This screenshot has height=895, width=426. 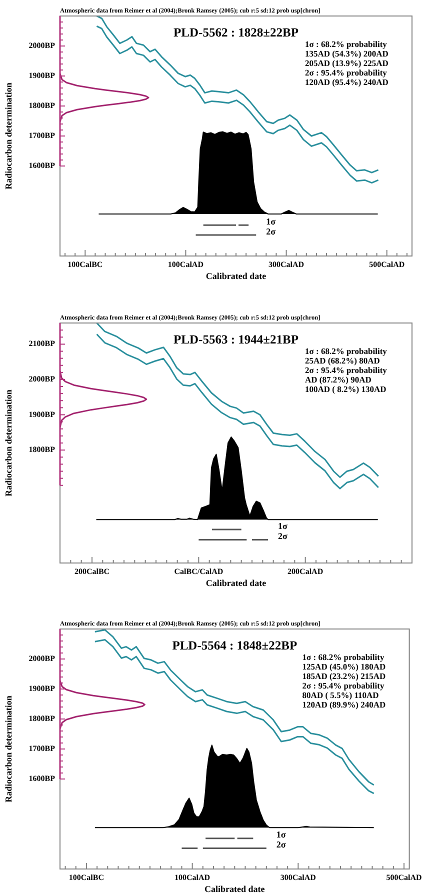 What do you see at coordinates (346, 53) in the screenshot?
I see `annotation: 135AD (54.3%) 200AD` at bounding box center [346, 53].